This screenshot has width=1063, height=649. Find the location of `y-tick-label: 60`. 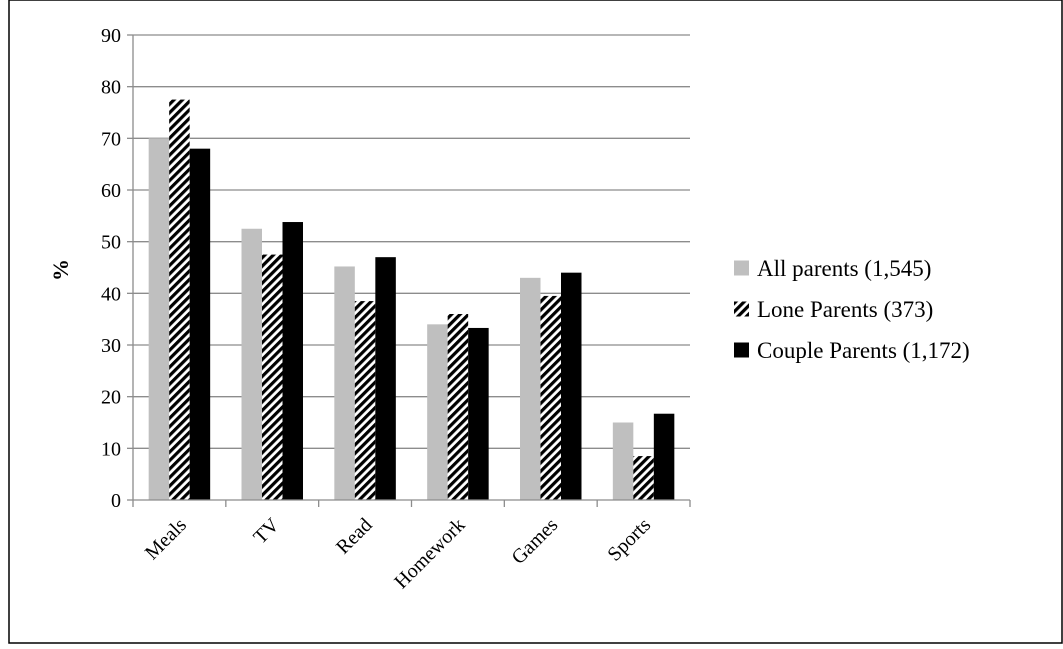

y-tick-label: 60 is located at coordinates (111, 191).